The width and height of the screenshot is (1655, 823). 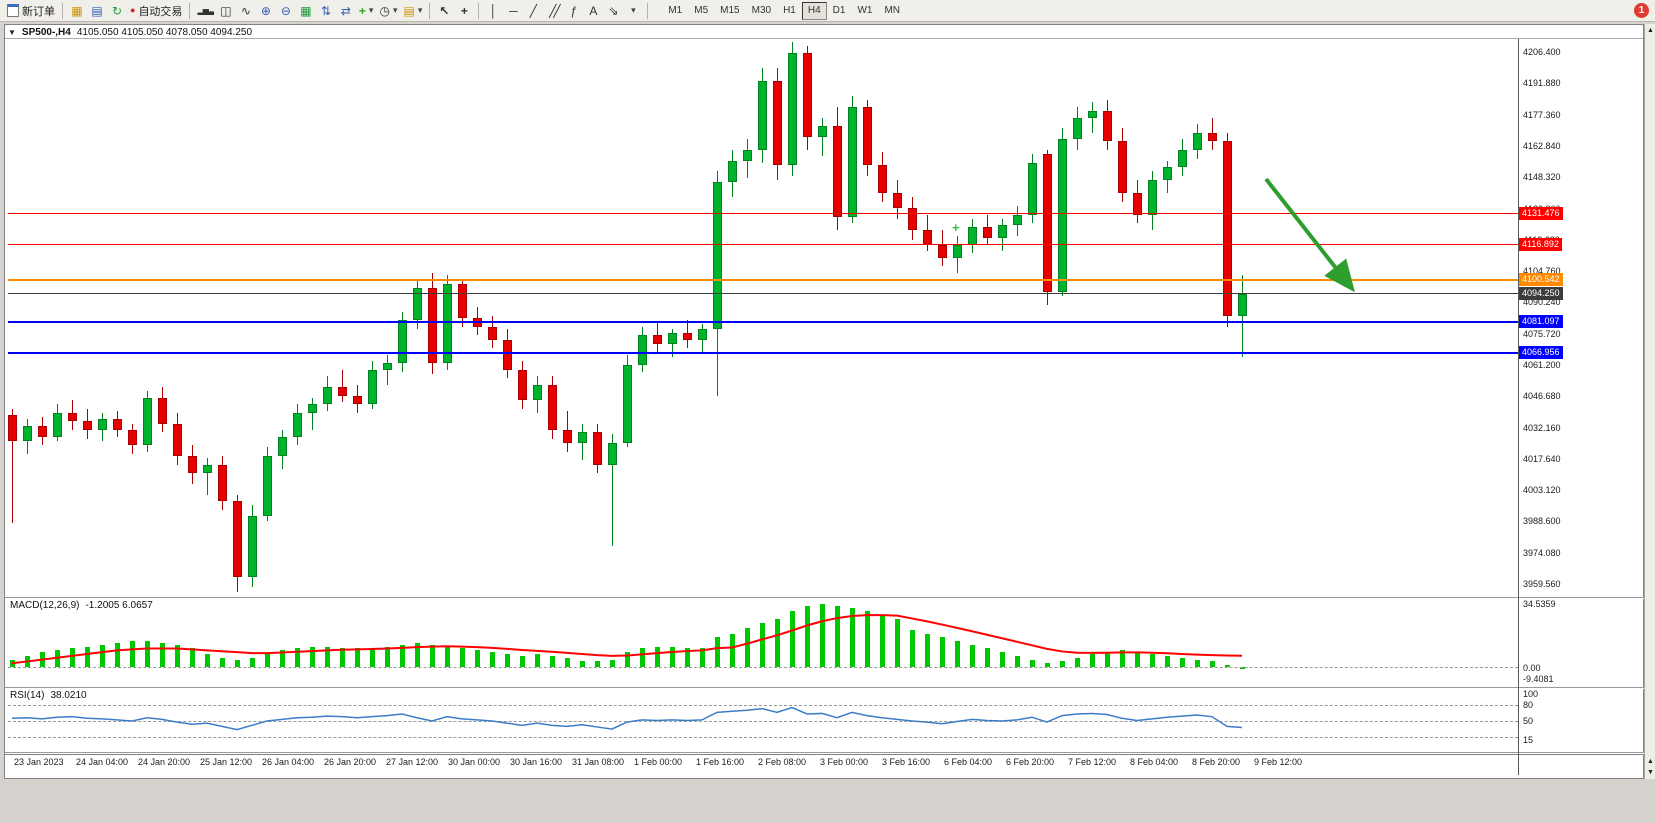 I want to click on timeframe-button-H4: H4, so click(x=814, y=10).